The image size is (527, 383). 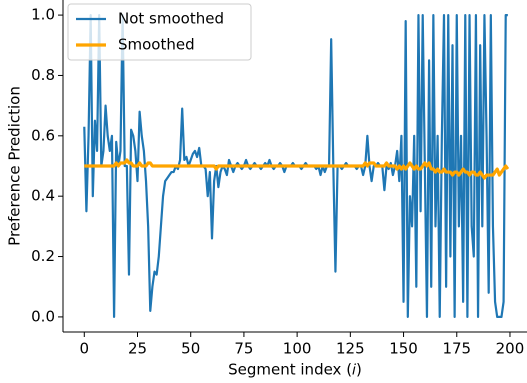 I want to click on x-tick-label: 175, so click(x=456, y=349).